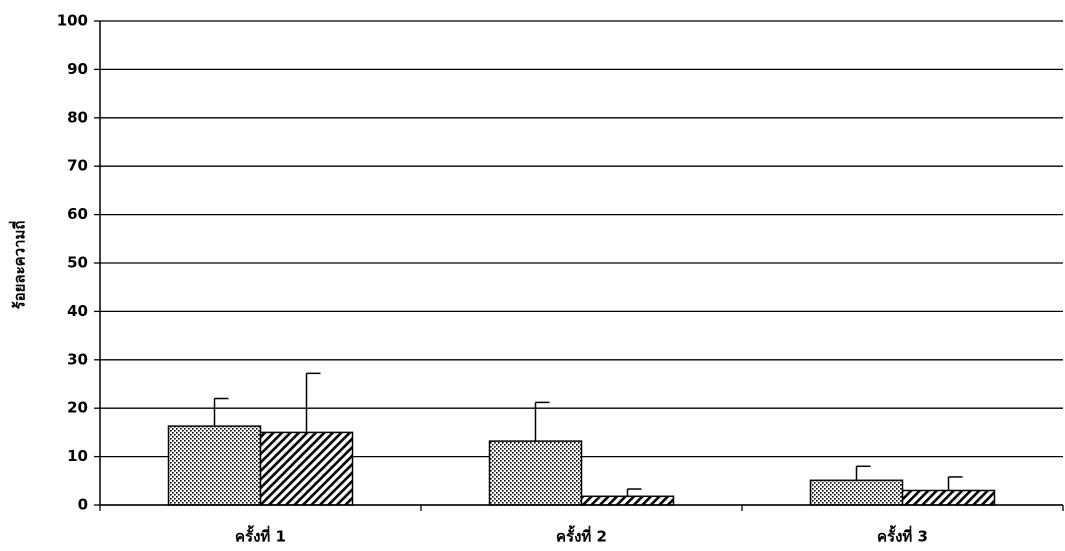 This screenshot has width=1065, height=551. What do you see at coordinates (72, 21) in the screenshot?
I see `y-tick-label: 100` at bounding box center [72, 21].